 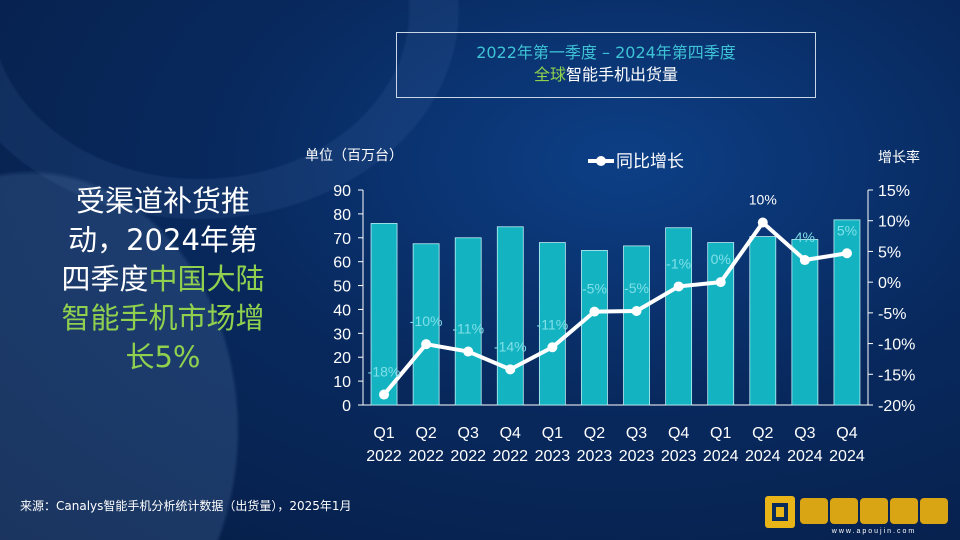 I want to click on right-tick-label: 15%, so click(x=894, y=191).